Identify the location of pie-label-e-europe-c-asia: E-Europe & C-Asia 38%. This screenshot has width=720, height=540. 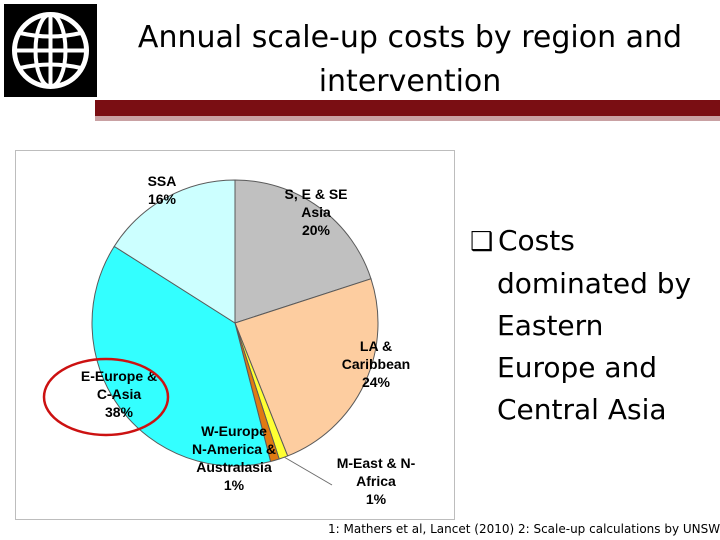
(119, 394).